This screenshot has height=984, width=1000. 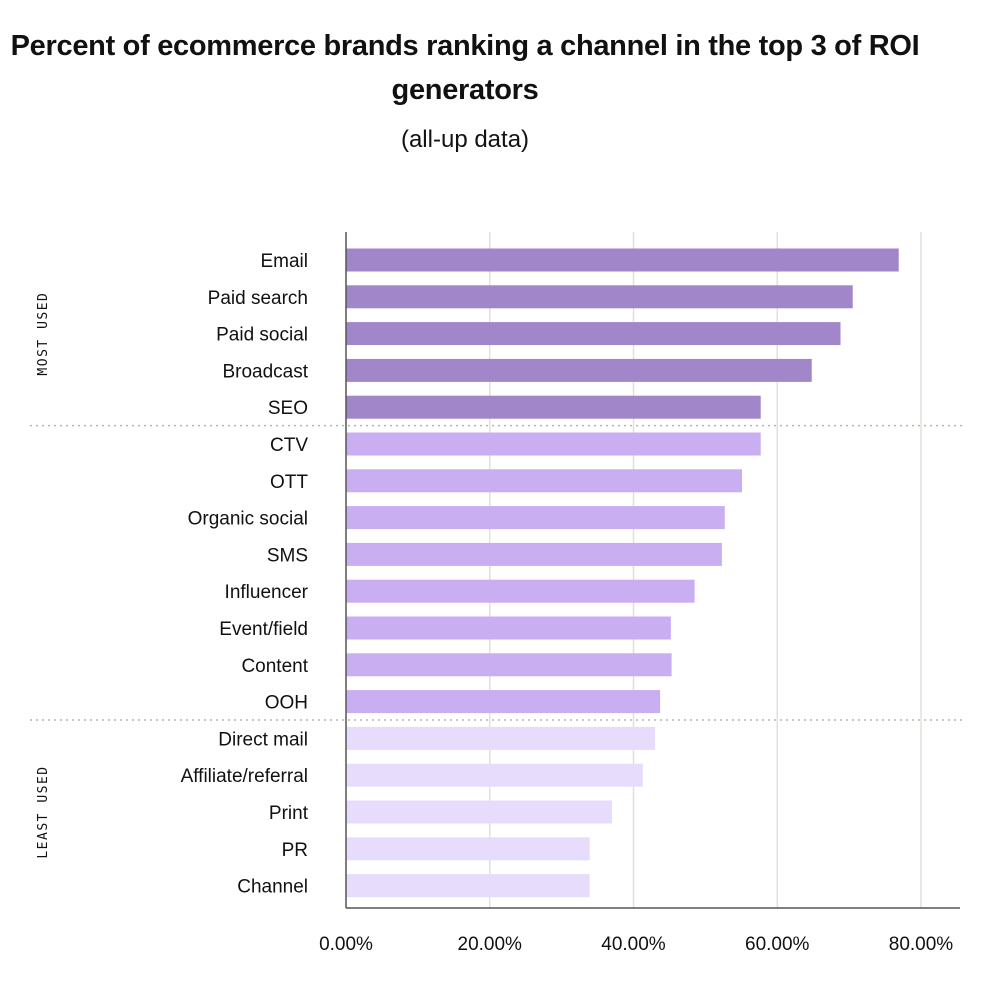 What do you see at coordinates (284, 261) in the screenshot?
I see `category-label: Email` at bounding box center [284, 261].